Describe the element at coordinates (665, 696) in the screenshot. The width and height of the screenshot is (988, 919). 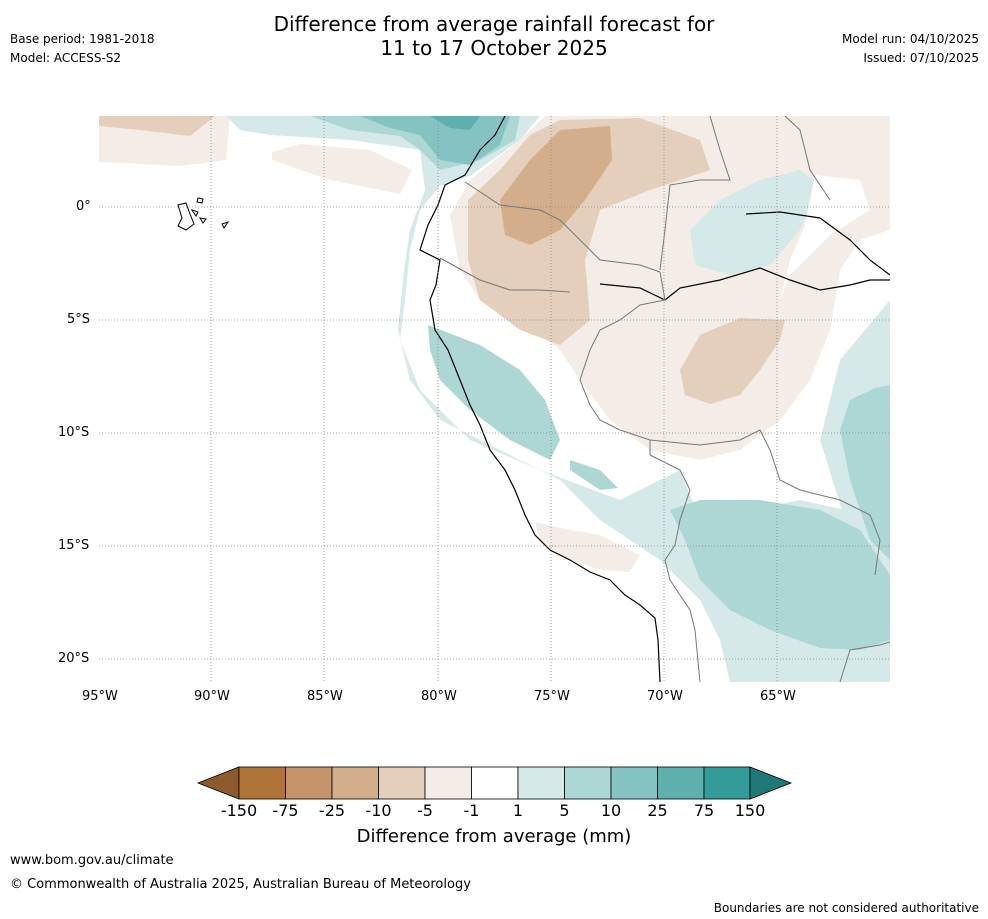
I see `lon-label-70w: 70°W` at that location.